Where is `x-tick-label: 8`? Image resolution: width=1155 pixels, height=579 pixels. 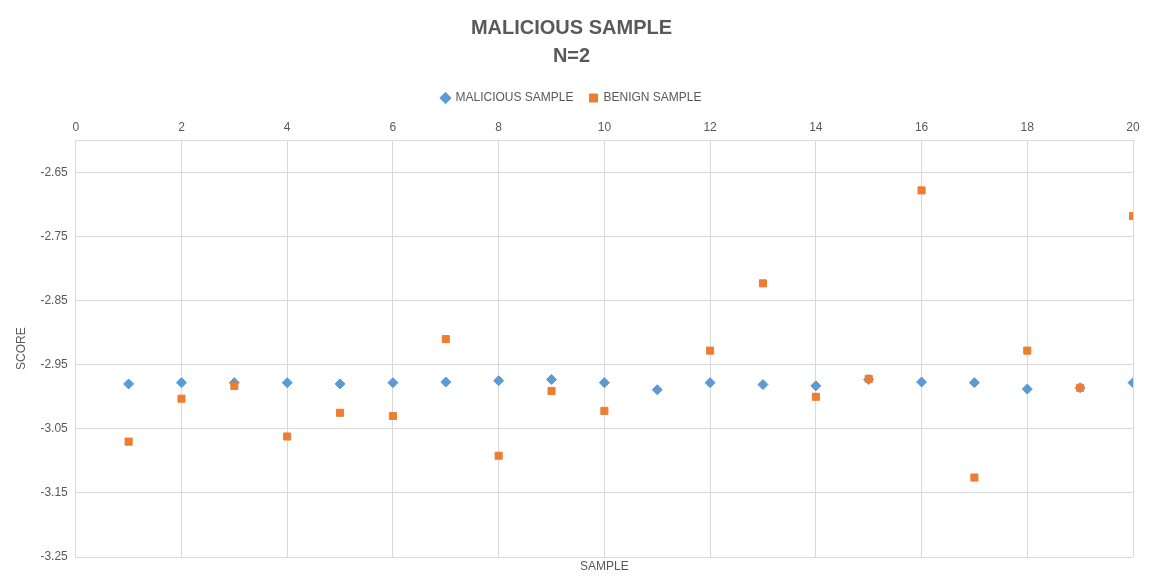
x-tick-label: 8 is located at coordinates (499, 126).